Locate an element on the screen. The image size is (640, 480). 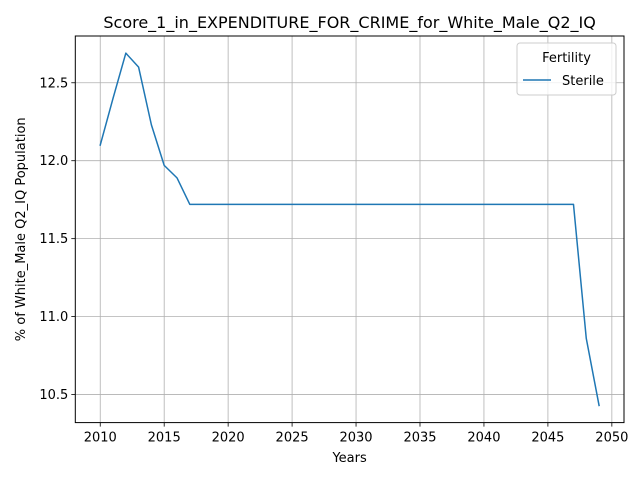
legend: Fertility Sterile is located at coordinates (566, 69).